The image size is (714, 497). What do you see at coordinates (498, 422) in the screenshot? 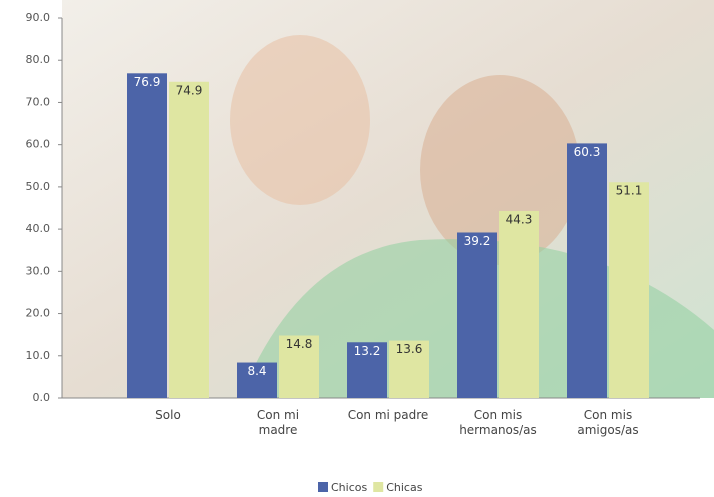
I see `x-tick-label: Con mis hermanos/as` at bounding box center [498, 422].